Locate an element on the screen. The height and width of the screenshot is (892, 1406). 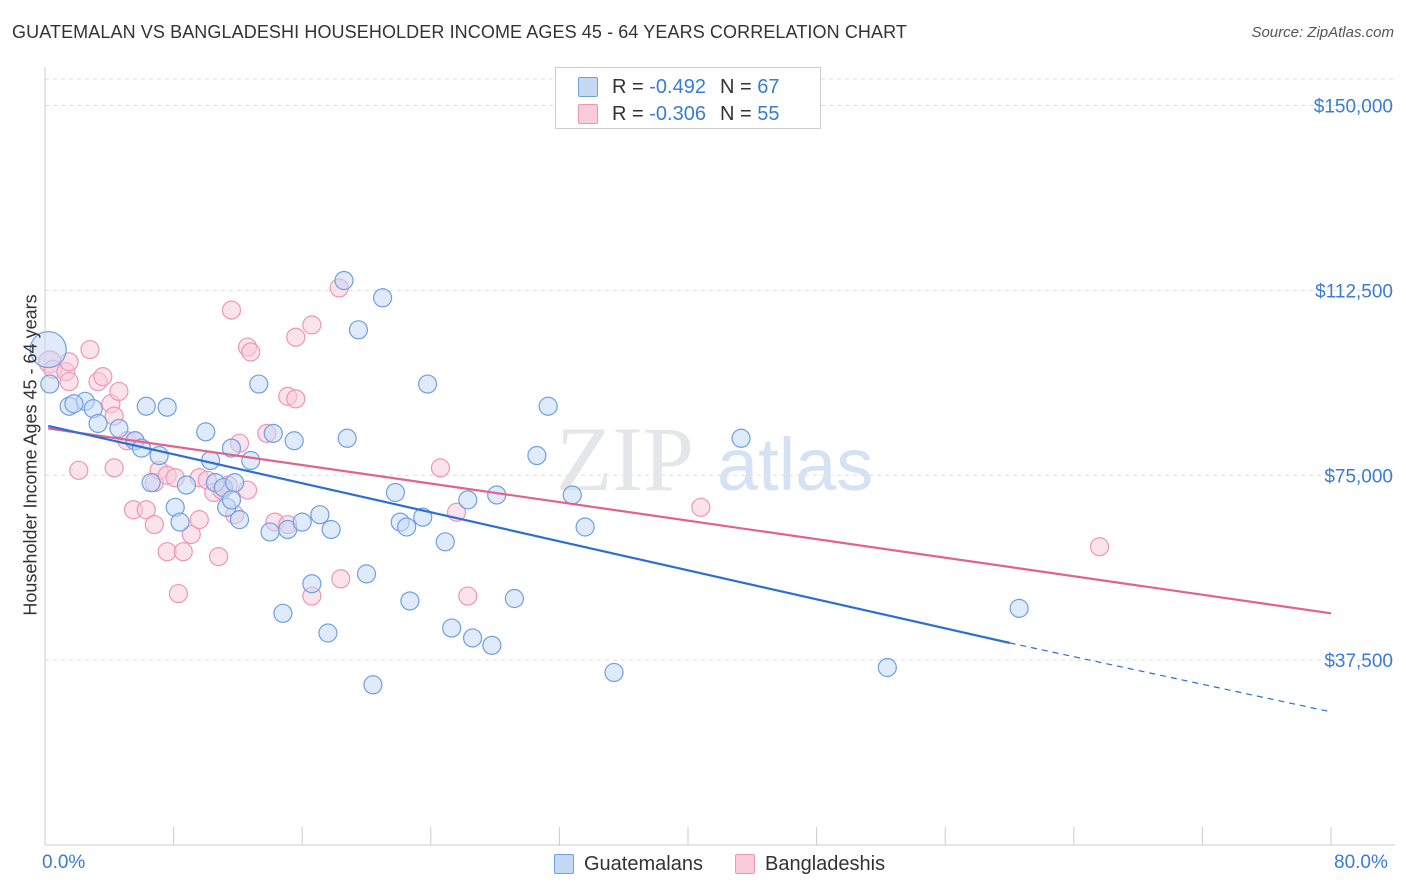
legend-row-bangladeshis: R = -0.306 N = 55 is located at coordinates (678, 114).